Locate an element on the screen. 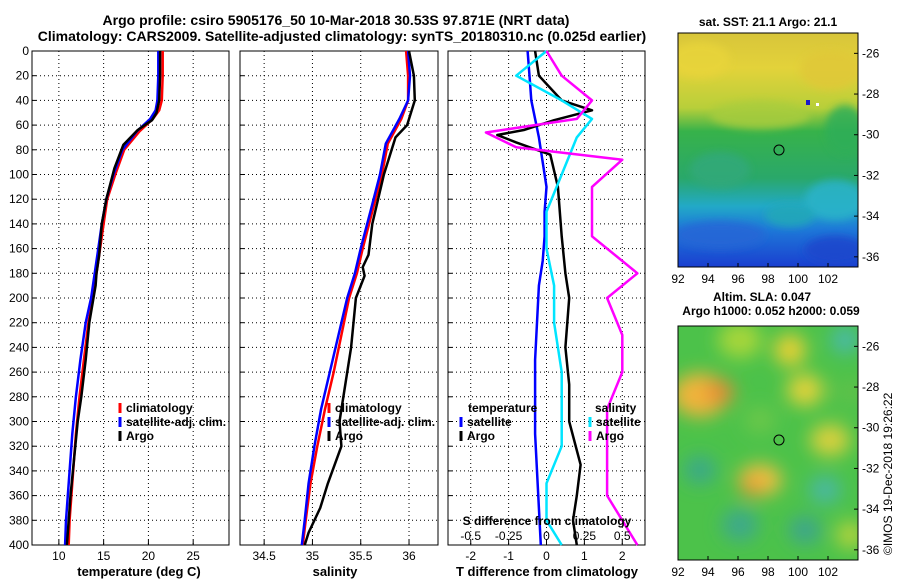 The width and height of the screenshot is (900, 580). credit-text: ©IMOS 19-Dec-2018 19:26:22 is located at coordinates (888, 473).